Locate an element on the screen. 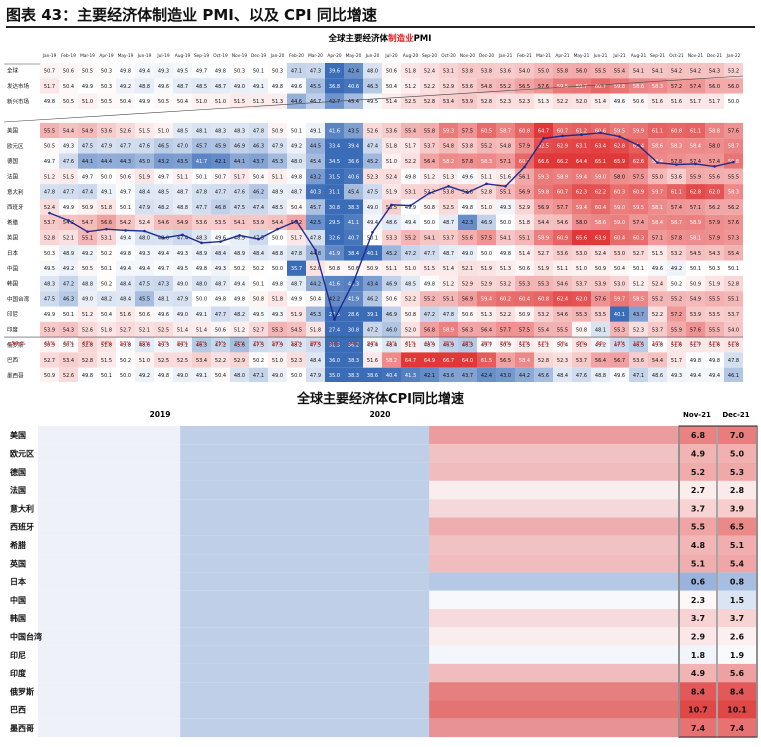  pmi-cell-value: 50.5 is located at coordinates (49, 147).